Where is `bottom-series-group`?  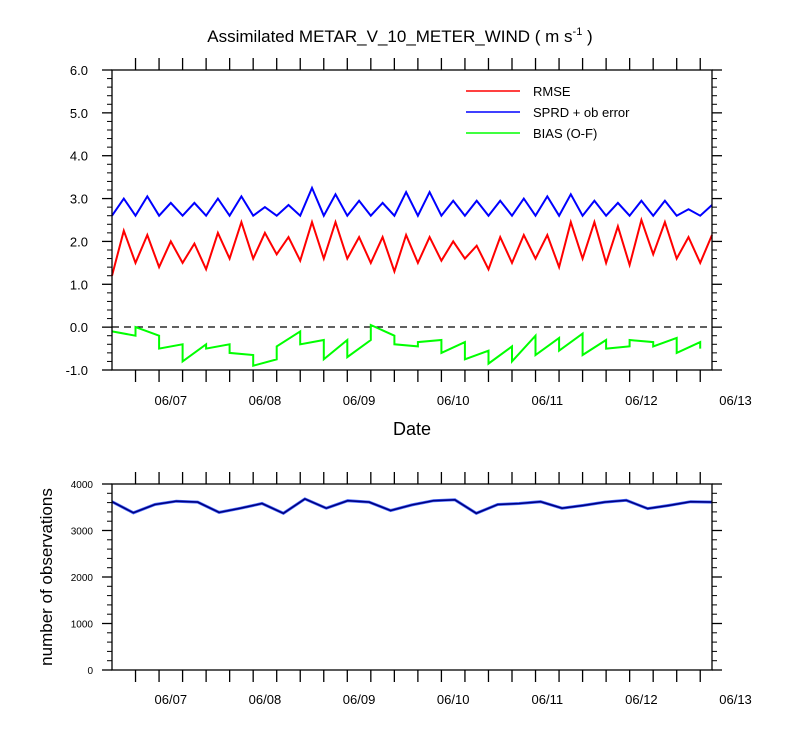 bottom-series-group is located at coordinates (412, 506).